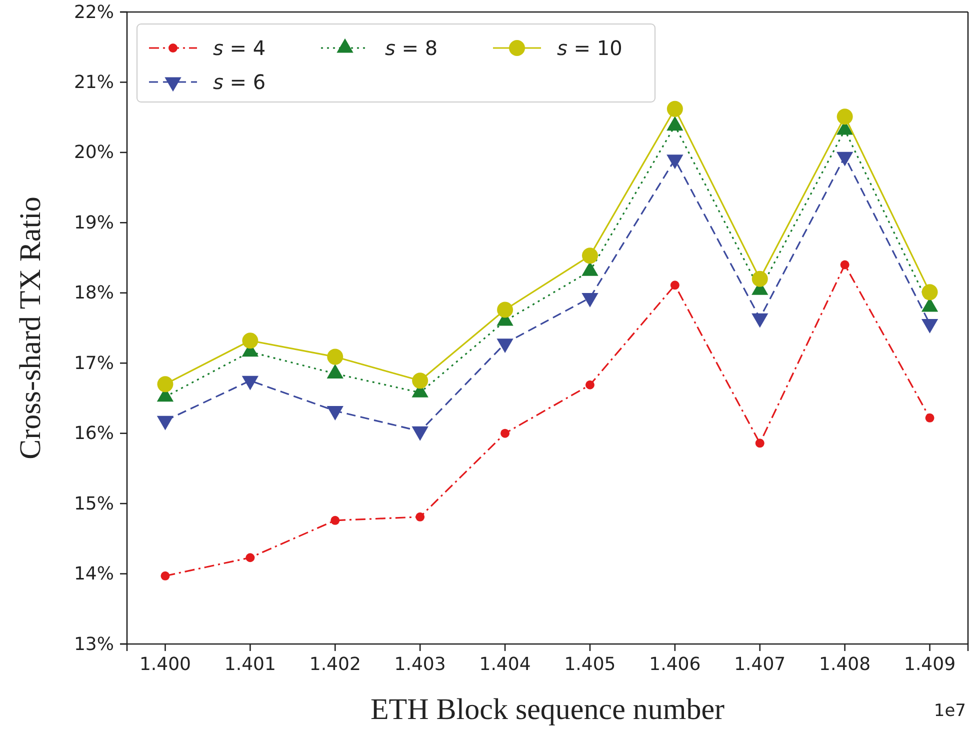  Describe the element at coordinates (760, 664) in the screenshot. I see `x-tick-label: 1.407` at that location.